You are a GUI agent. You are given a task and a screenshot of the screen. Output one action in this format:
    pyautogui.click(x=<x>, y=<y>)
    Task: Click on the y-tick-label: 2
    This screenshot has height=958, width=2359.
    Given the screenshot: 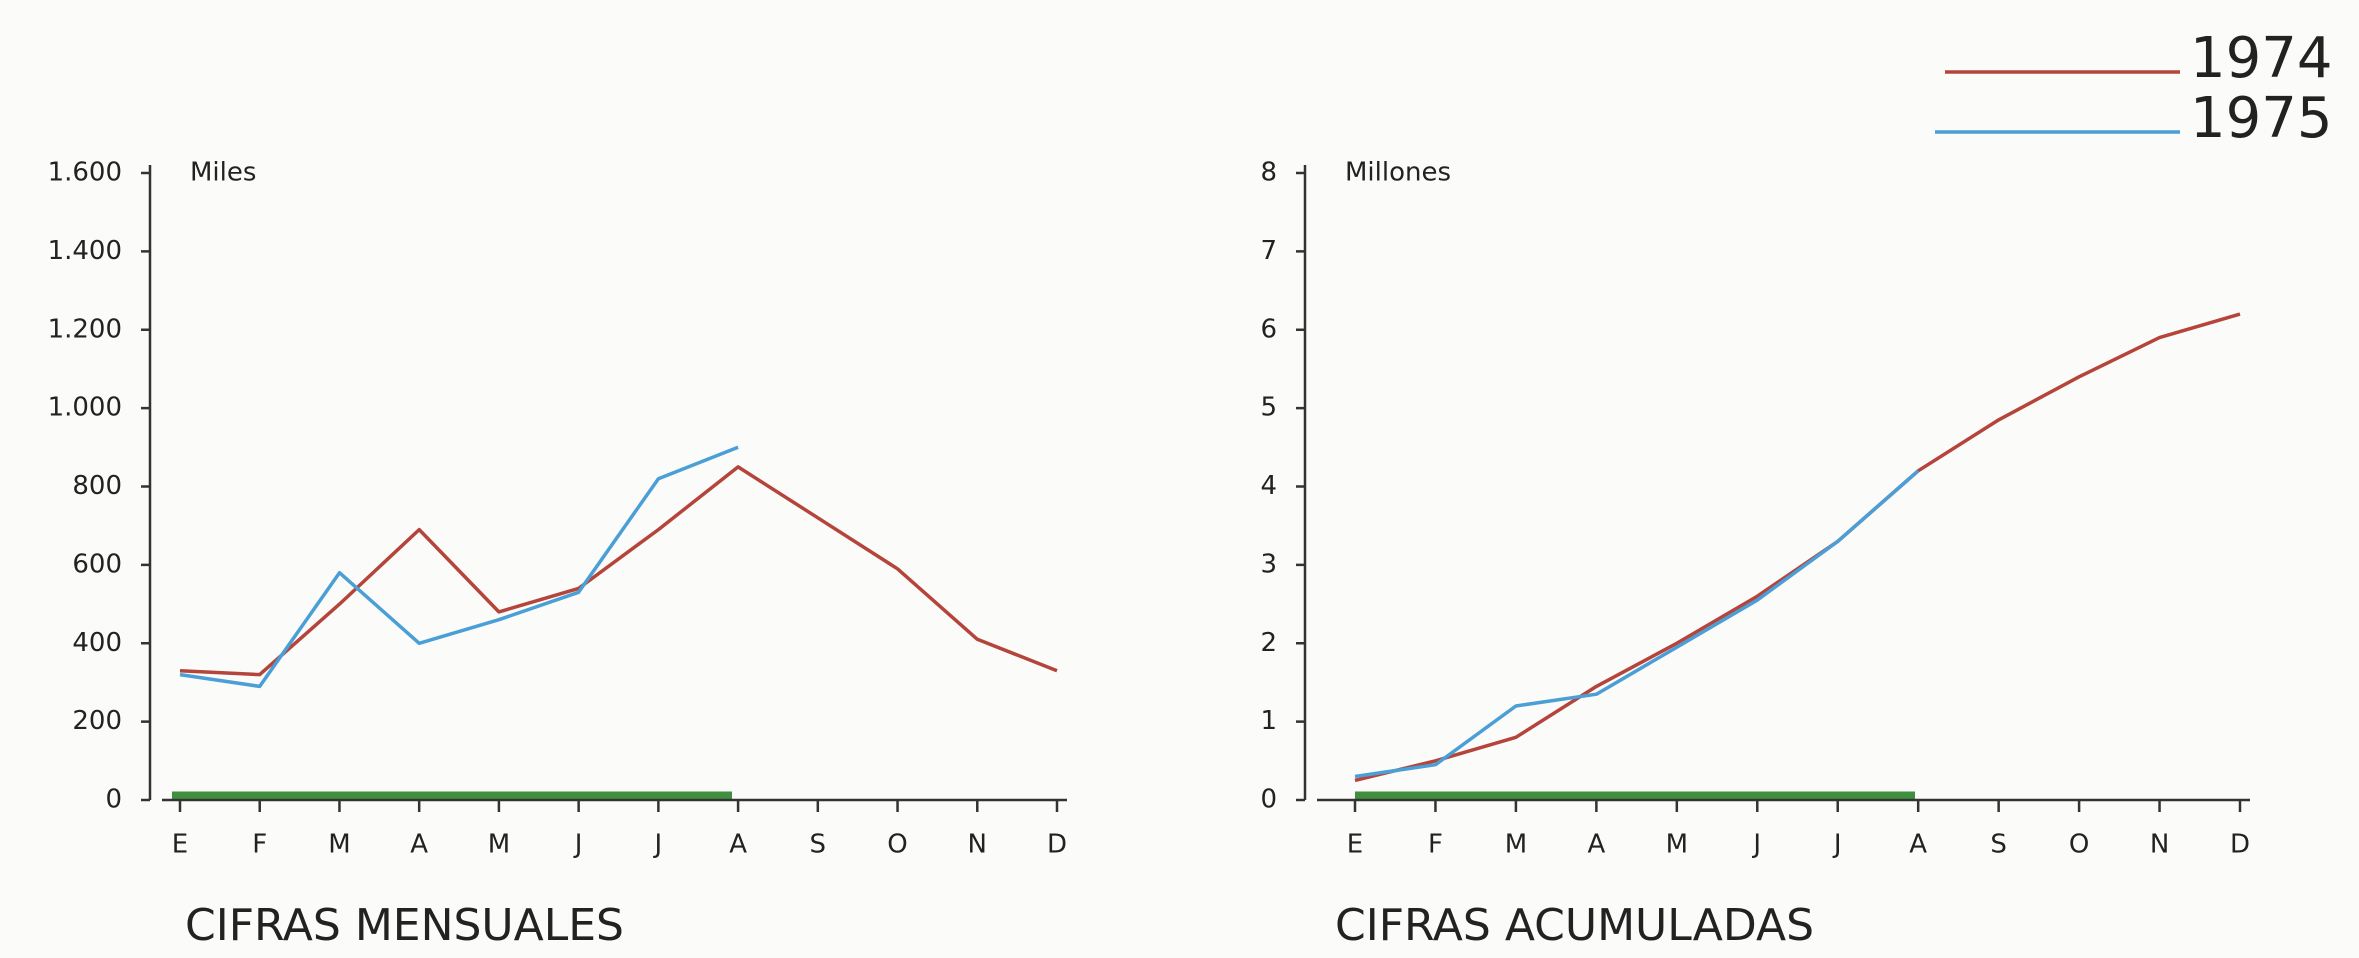 What is the action you would take?
    pyautogui.click(x=1268, y=643)
    